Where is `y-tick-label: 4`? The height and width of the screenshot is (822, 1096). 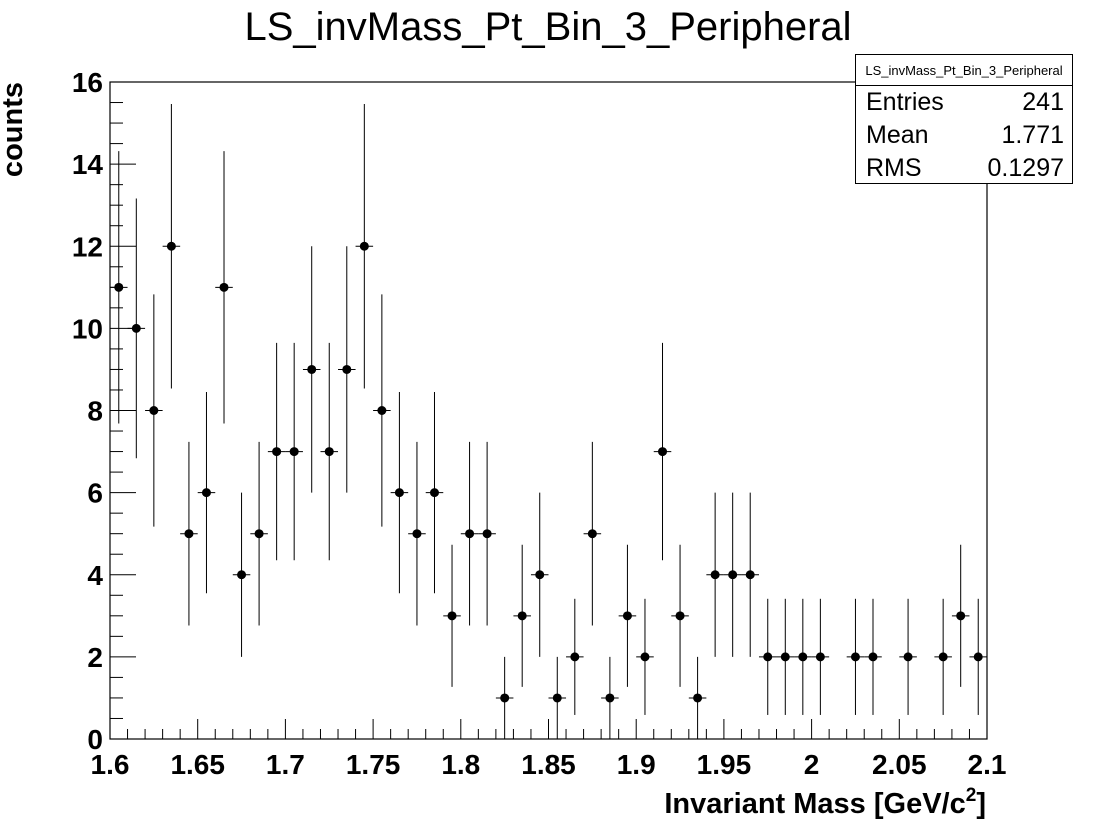 y-tick-label: 4 is located at coordinates (95, 575).